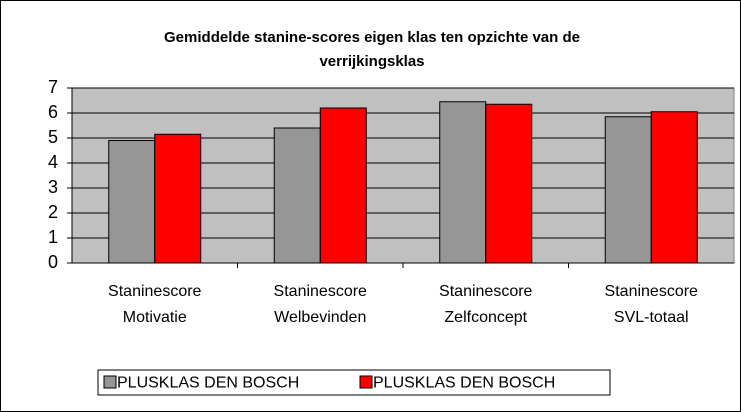 This screenshot has height=412, width=741. Describe the element at coordinates (154, 304) in the screenshot. I see `x-tick-label: Staninescore Motivatie` at that location.